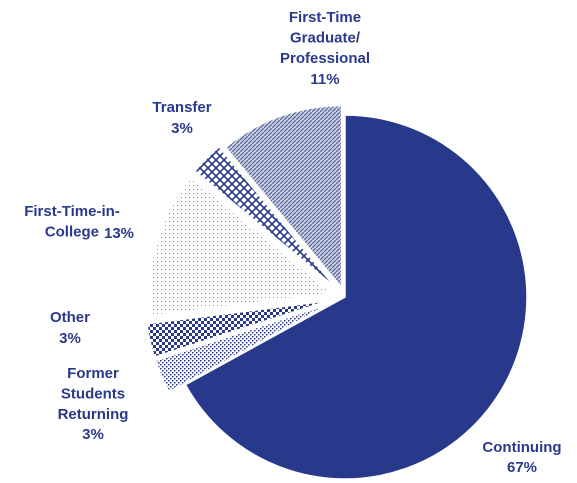  What do you see at coordinates (181, 107) in the screenshot?
I see `slice-label: Transfer` at bounding box center [181, 107].